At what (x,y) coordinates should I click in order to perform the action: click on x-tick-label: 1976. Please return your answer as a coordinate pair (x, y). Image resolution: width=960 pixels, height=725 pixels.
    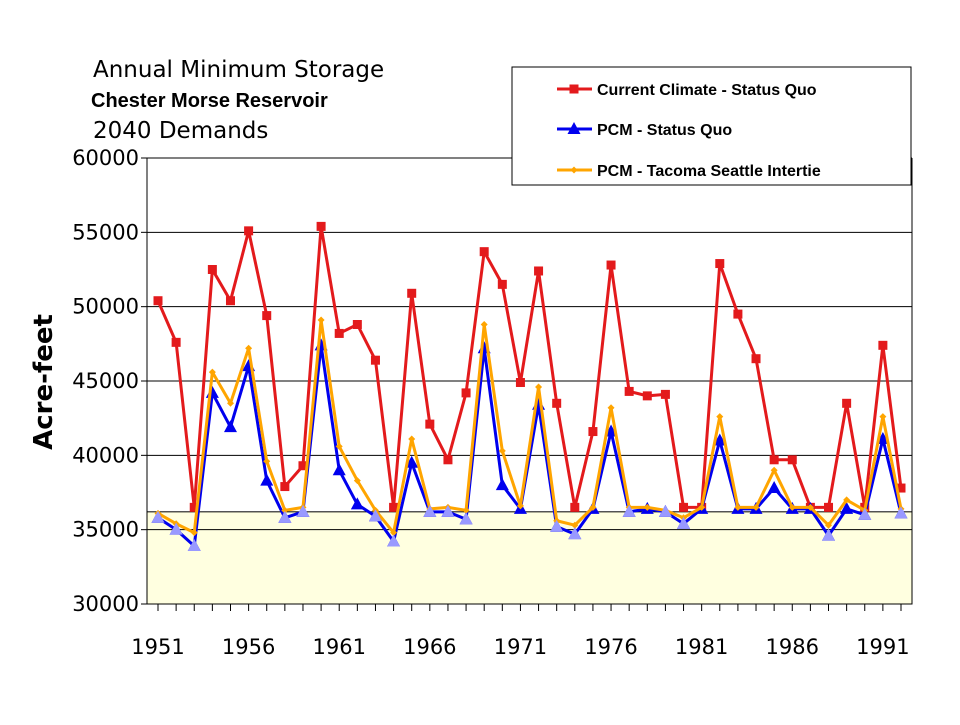
    Looking at the image, I should click on (610, 647).